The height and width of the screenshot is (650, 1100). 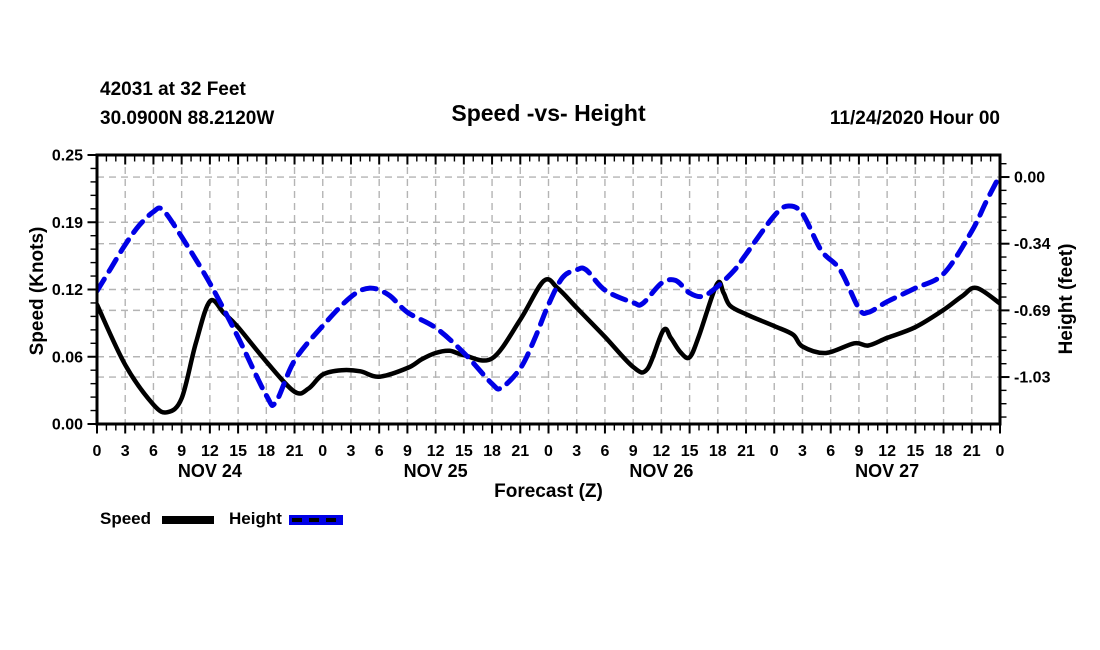 What do you see at coordinates (1032, 311) in the screenshot?
I see `right-tick-label: -0.69` at bounding box center [1032, 311].